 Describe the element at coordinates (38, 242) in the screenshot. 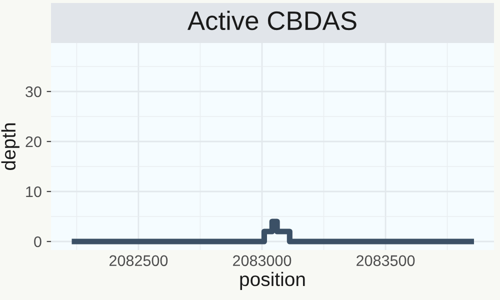

I see `y-tick-label: 0` at that location.